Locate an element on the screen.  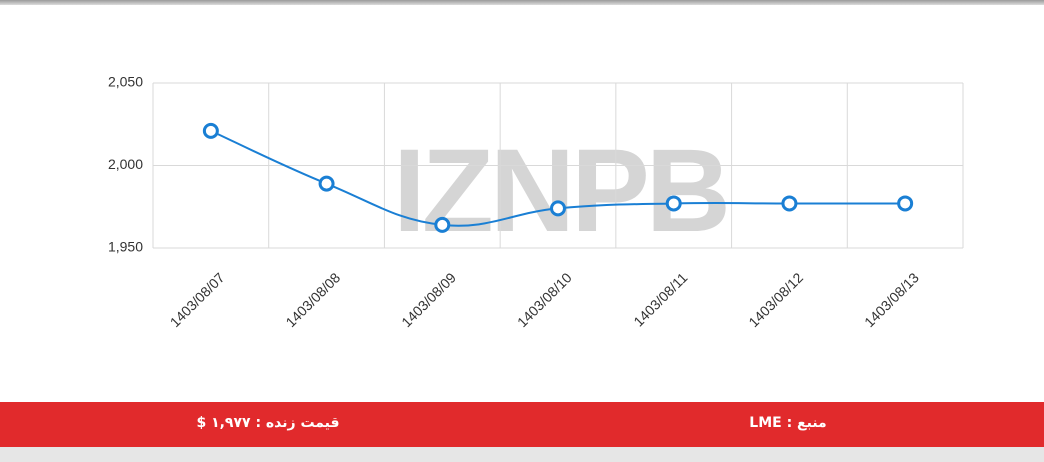
y-tick-label: 2,000 is located at coordinates (125, 164).